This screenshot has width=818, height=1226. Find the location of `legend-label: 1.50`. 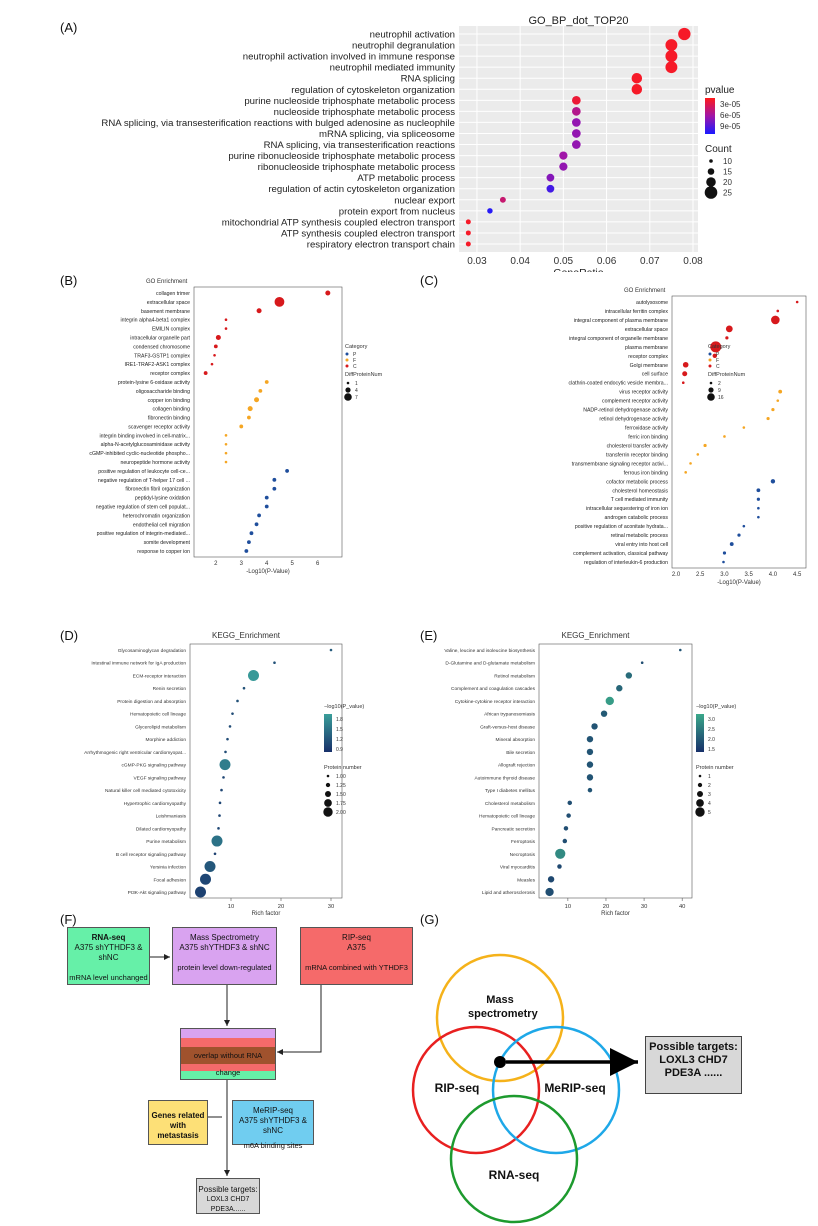

legend-label: 1.50 is located at coordinates (341, 795).